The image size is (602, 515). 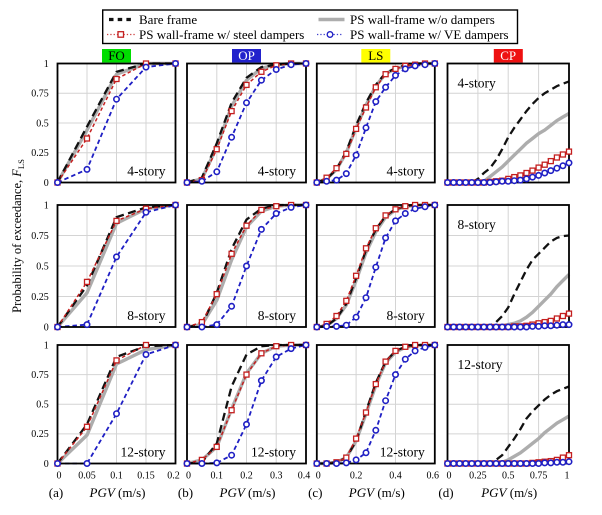 What do you see at coordinates (246, 55) in the screenshot?
I see `svg-text: OP` at bounding box center [246, 55].